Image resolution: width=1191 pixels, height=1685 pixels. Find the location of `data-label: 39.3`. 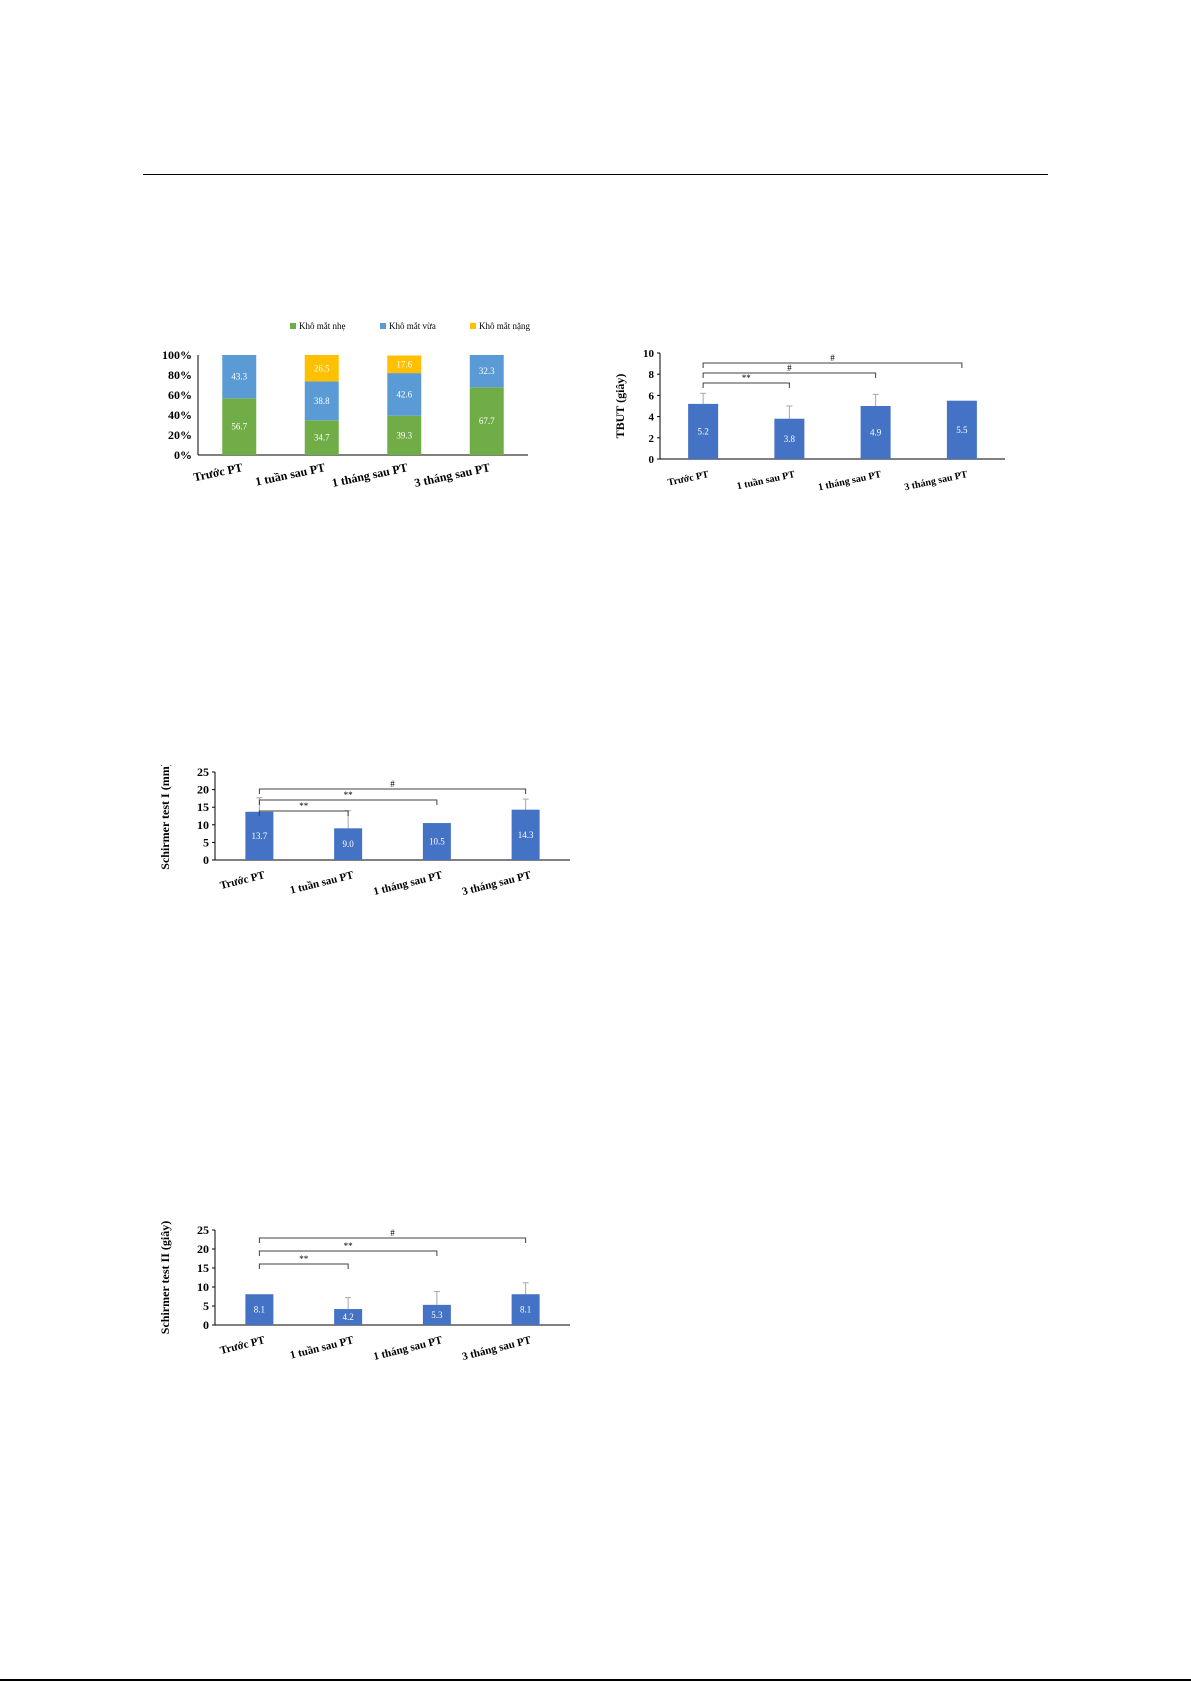

data-label: 39.3 is located at coordinates (404, 435).